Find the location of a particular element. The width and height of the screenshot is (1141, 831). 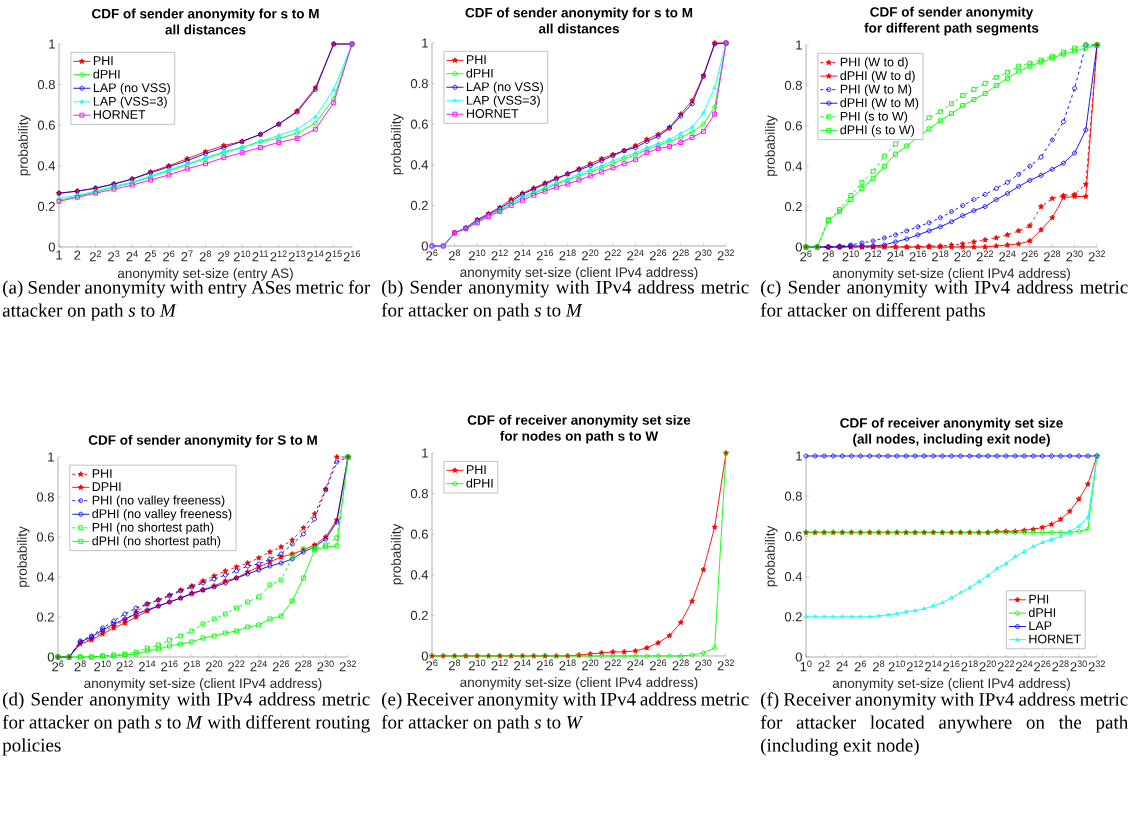

text: (d) Sender anonymity with IPv4 address metric for attacker on path s to M with different routing policies is located at coordinates (186, 724).